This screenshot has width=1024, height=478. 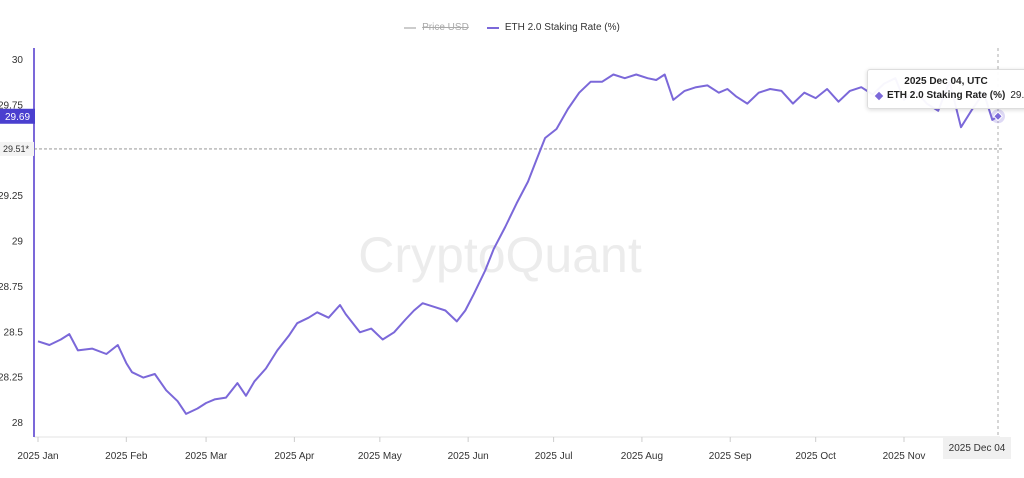 I want to click on y-tick-label: 29.75, so click(x=11, y=105).